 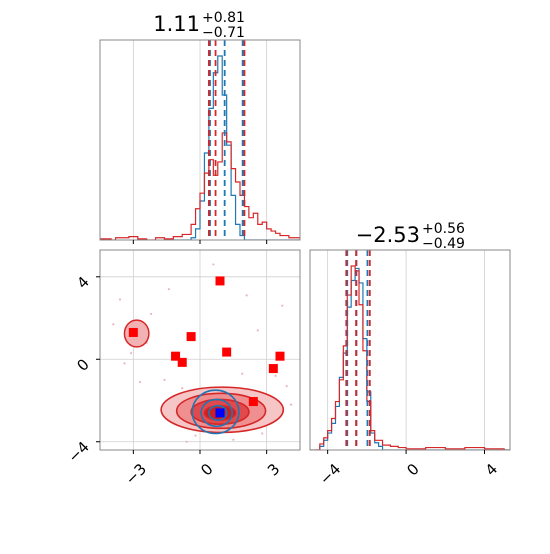 What do you see at coordinates (136, 474) in the screenshot?
I see `p2-xtick-label: −3` at bounding box center [136, 474].